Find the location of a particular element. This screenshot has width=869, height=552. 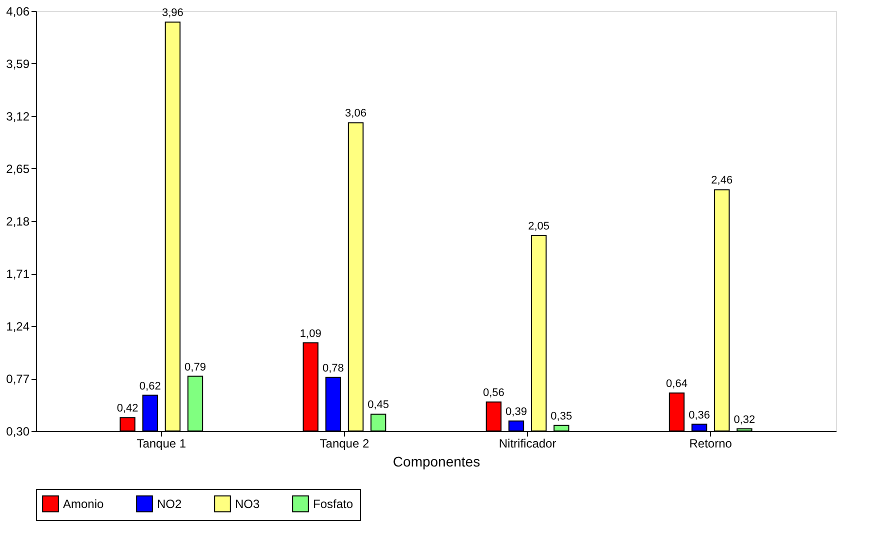

x-tick-label: Retorno is located at coordinates (710, 443).